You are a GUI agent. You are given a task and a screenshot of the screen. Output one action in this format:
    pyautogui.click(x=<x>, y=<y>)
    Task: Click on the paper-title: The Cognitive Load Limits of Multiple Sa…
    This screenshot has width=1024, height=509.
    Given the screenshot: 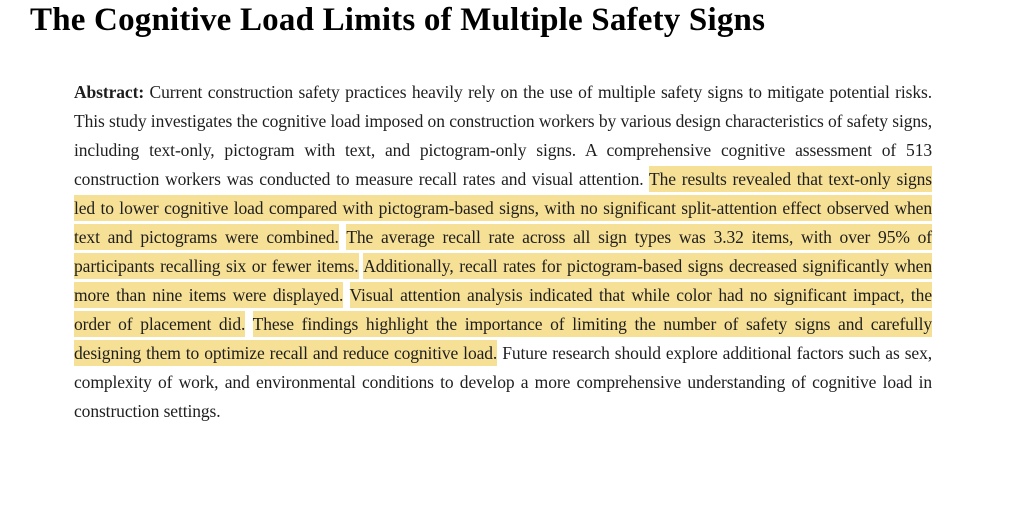 What is the action you would take?
    pyautogui.click(x=398, y=20)
    